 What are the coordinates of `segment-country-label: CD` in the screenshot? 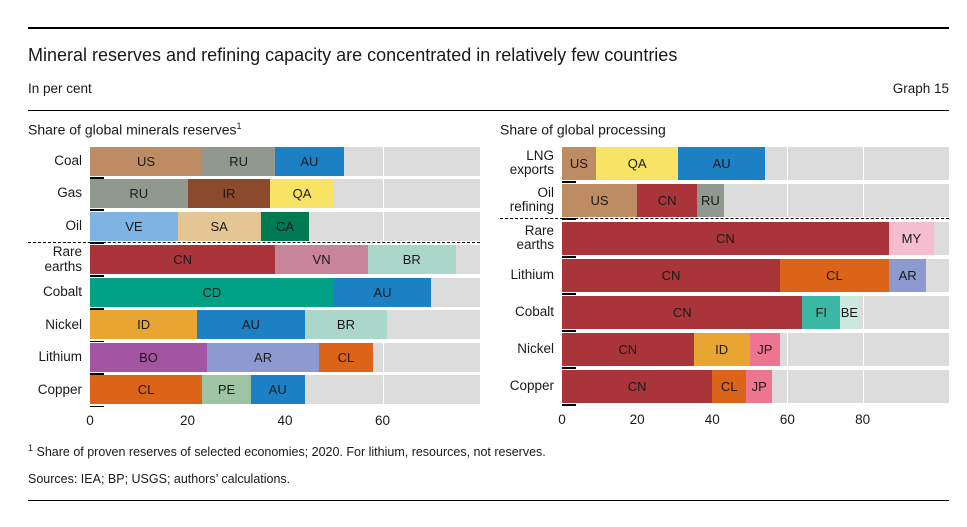 It's located at (212, 292).